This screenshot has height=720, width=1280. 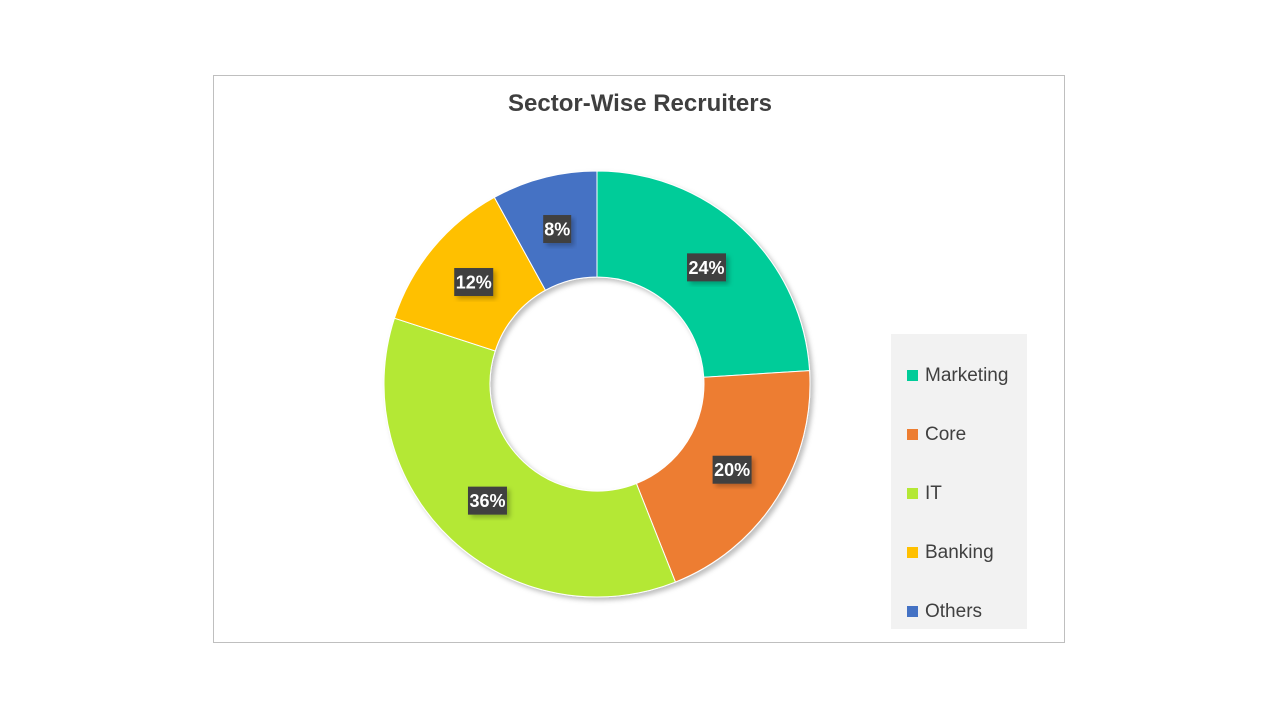 I want to click on data-label-text: 24%, so click(x=707, y=268).